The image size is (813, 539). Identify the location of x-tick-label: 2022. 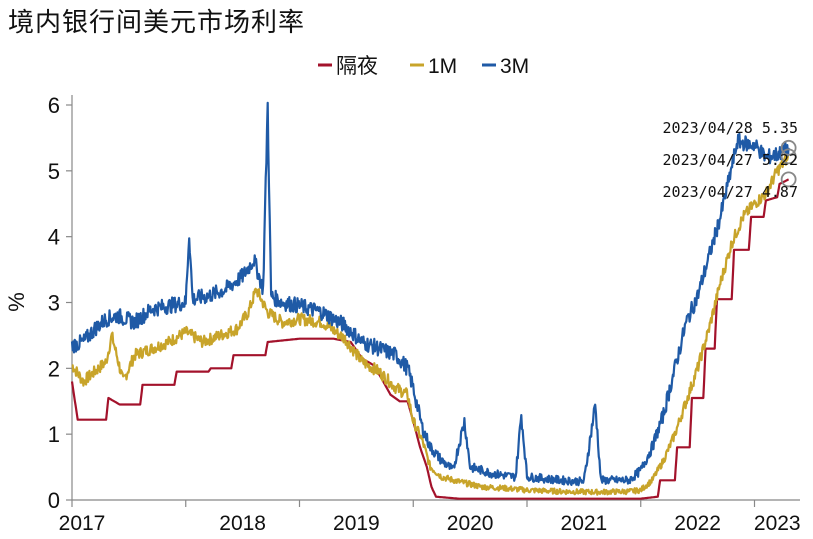
(697, 523).